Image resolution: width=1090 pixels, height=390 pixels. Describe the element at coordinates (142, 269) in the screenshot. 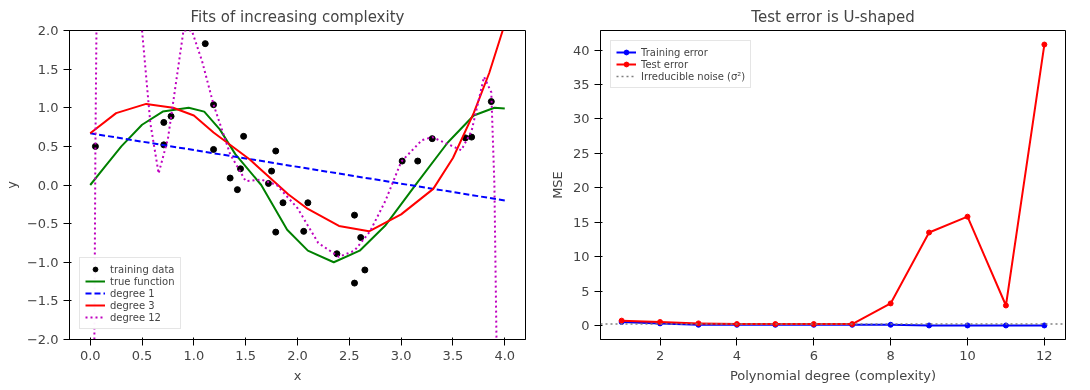

I see `legend-label: training data` at that location.